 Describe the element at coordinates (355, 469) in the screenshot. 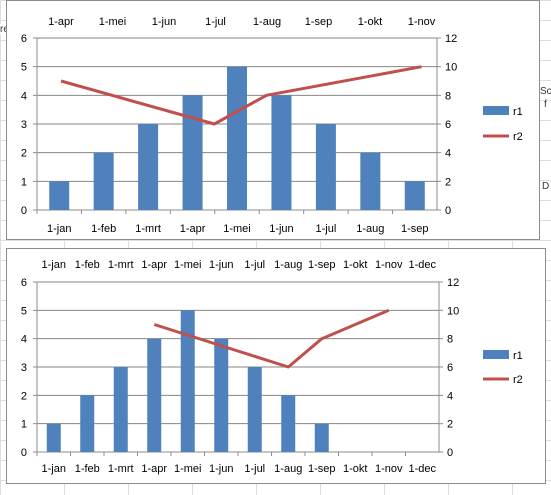

I see `x-tick-label: 1-okt` at that location.